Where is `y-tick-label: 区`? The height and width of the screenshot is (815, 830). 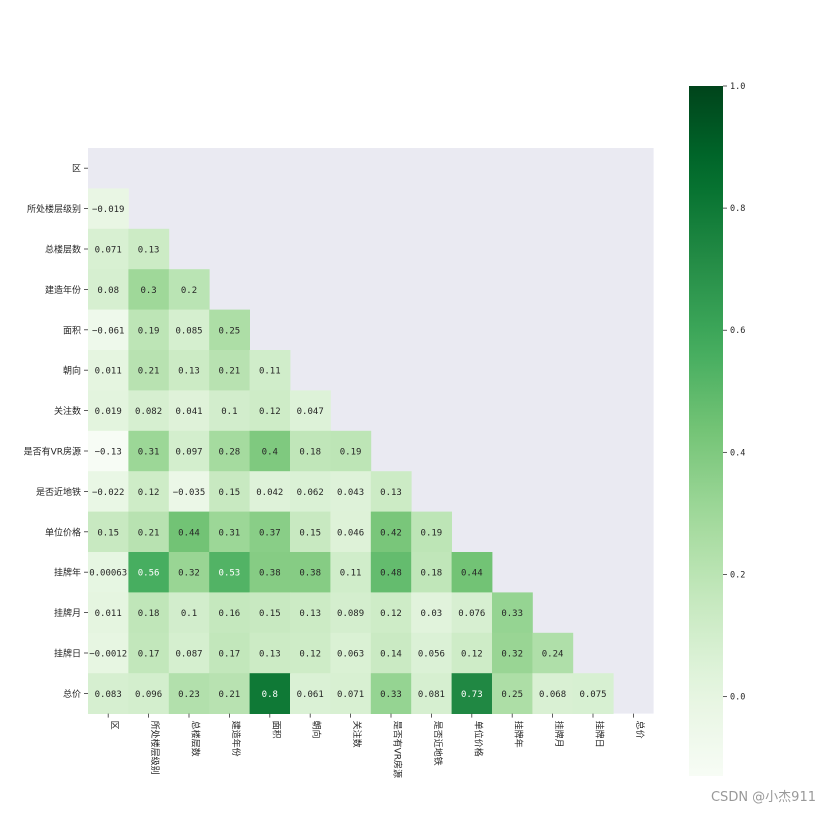
y-tick-label: 区 is located at coordinates (76, 169).